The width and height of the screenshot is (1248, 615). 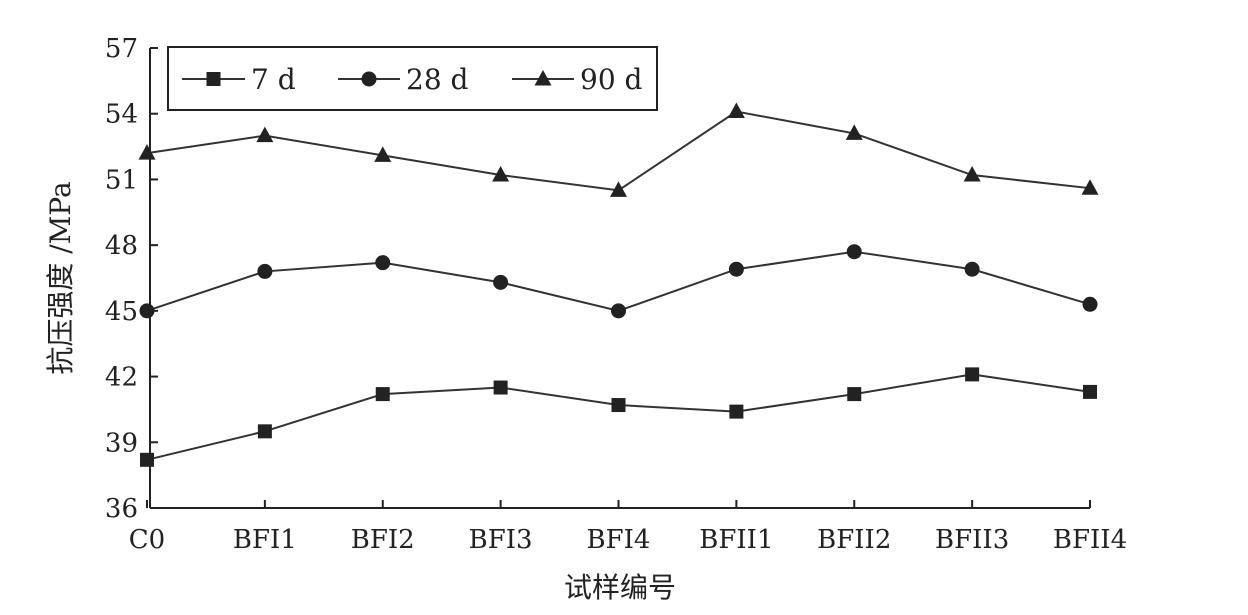 I want to click on y-tick-label: 39, so click(x=121, y=443).